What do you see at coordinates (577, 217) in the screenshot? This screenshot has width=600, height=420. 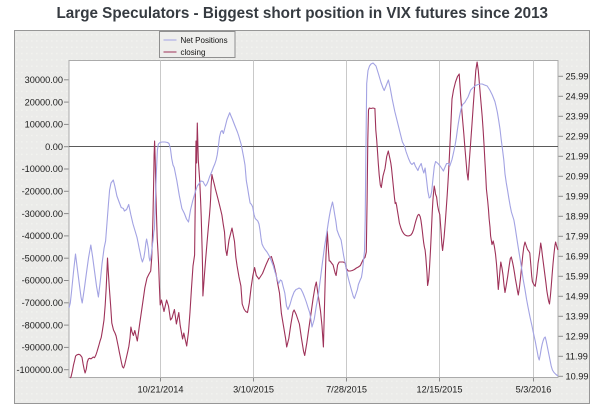 I see `svg-text: 18.99` at bounding box center [577, 217].